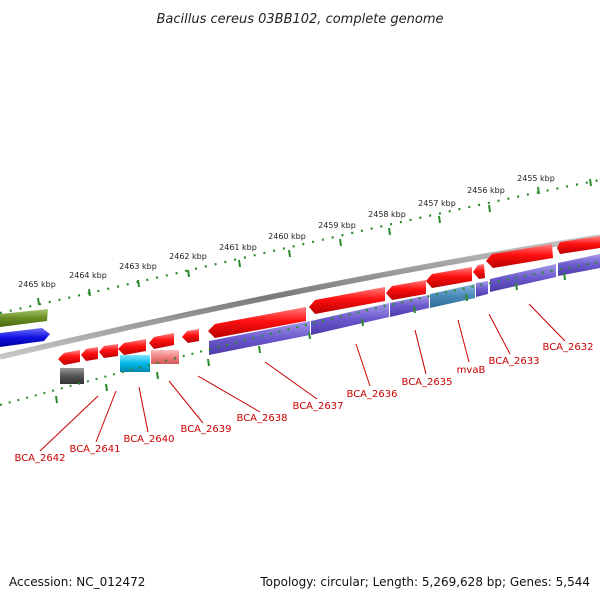 This screenshot has width=600, height=600. Describe the element at coordinates (437, 203) in the screenshot. I see `scale-label: 2457 kbp` at that location.